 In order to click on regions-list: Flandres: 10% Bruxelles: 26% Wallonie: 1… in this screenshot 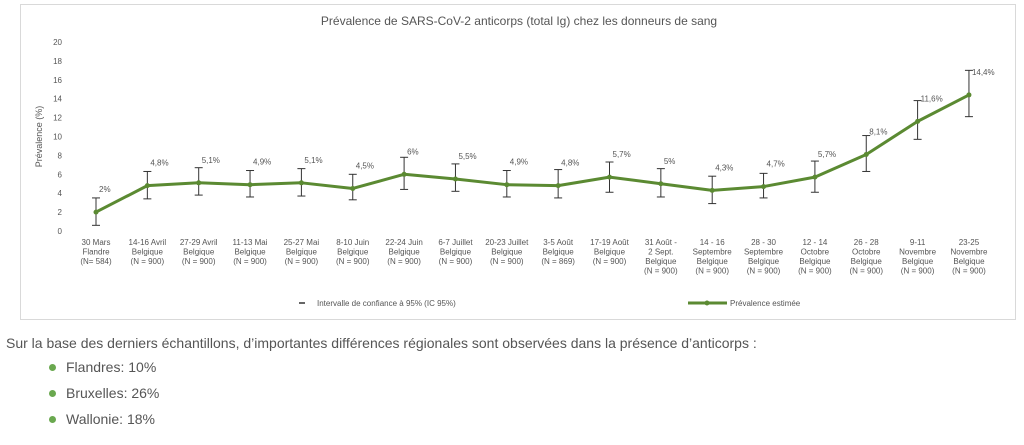, I will do `click(103, 393)`.